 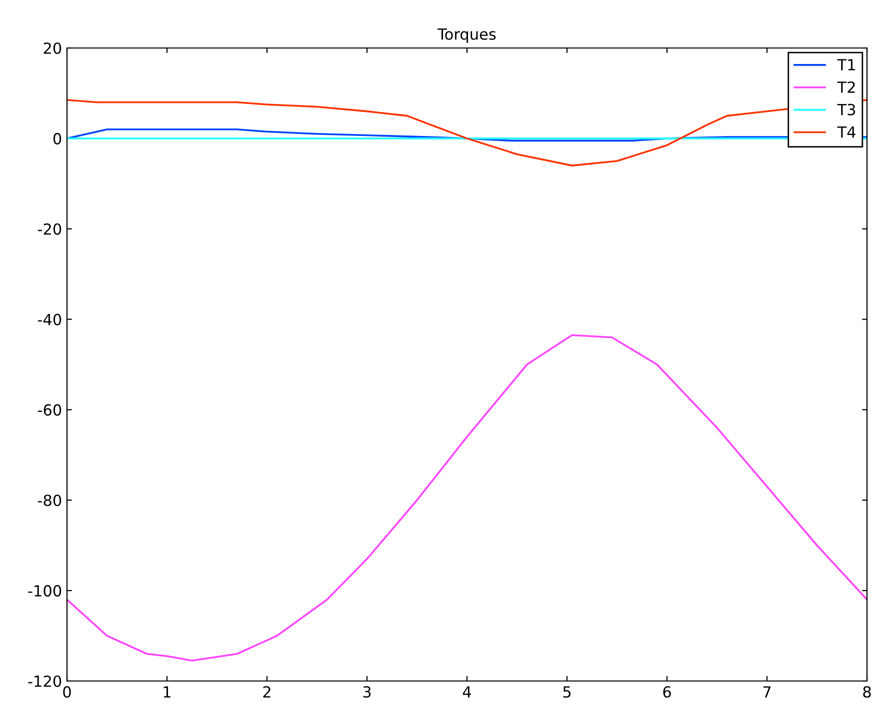 I want to click on x-tick-label: 1, so click(x=167, y=692).